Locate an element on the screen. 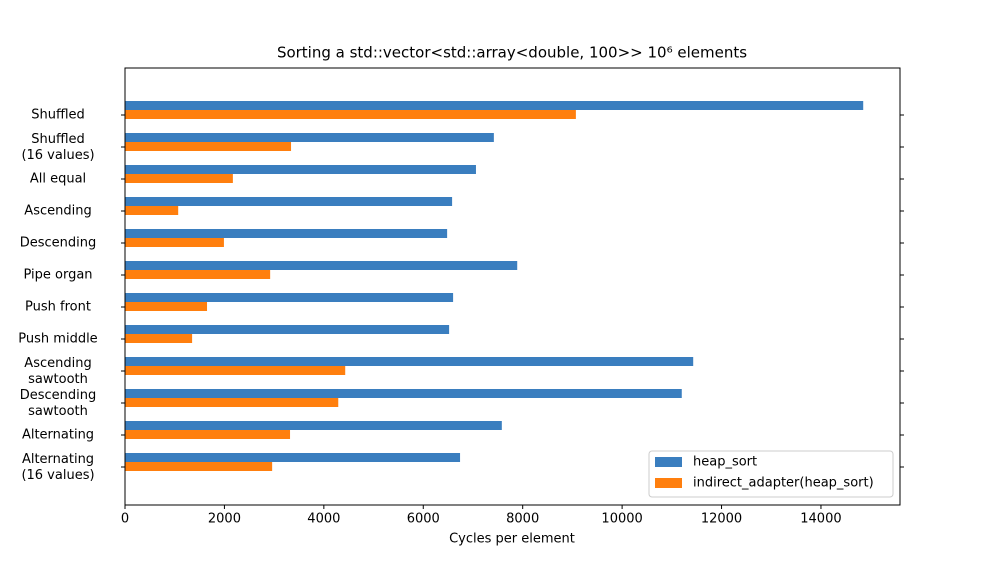 This screenshot has width=1000, height=566. y-tick-label: Alternating (16 values) is located at coordinates (57, 467).